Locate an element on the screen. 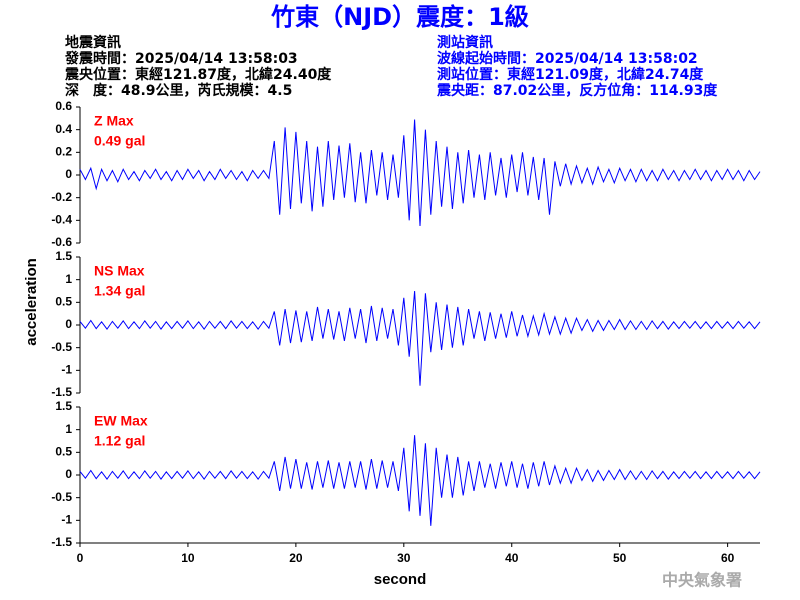  y-tick-label: 0.4 is located at coordinates (63, 129).